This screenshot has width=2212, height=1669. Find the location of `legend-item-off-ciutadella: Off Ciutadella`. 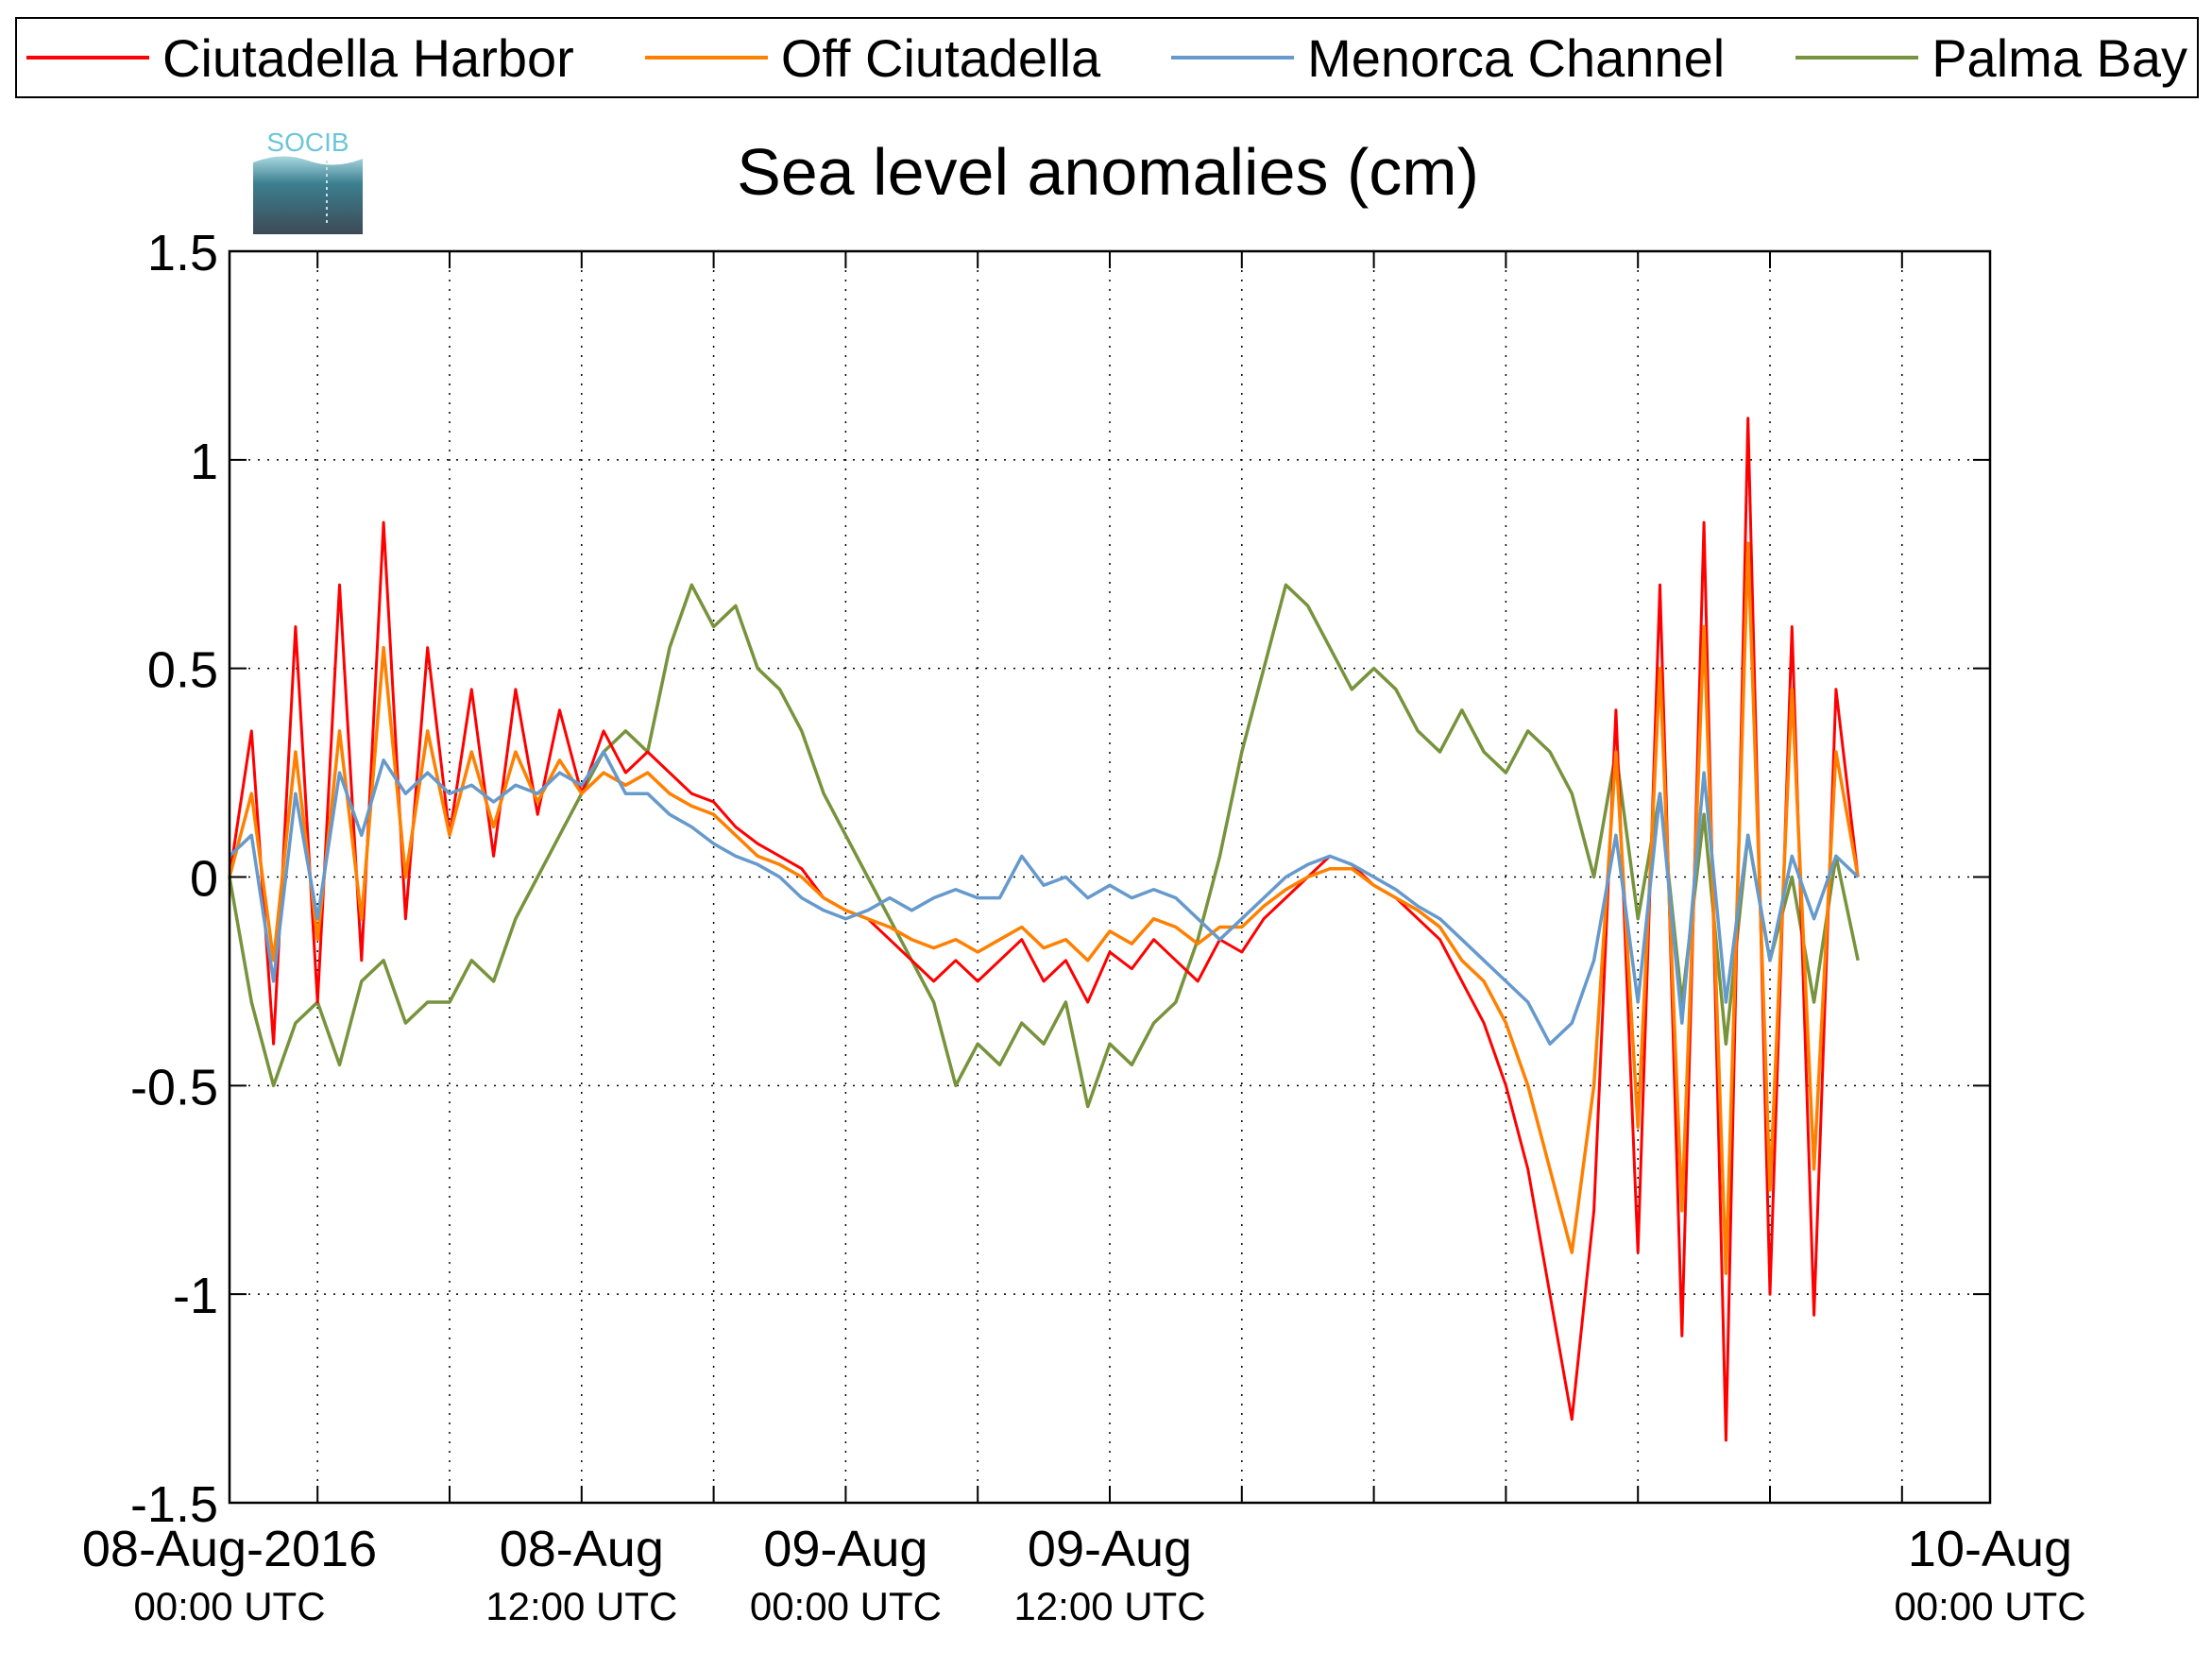

legend-item-off-ciutadella: Off Ciutadella is located at coordinates (872, 58).